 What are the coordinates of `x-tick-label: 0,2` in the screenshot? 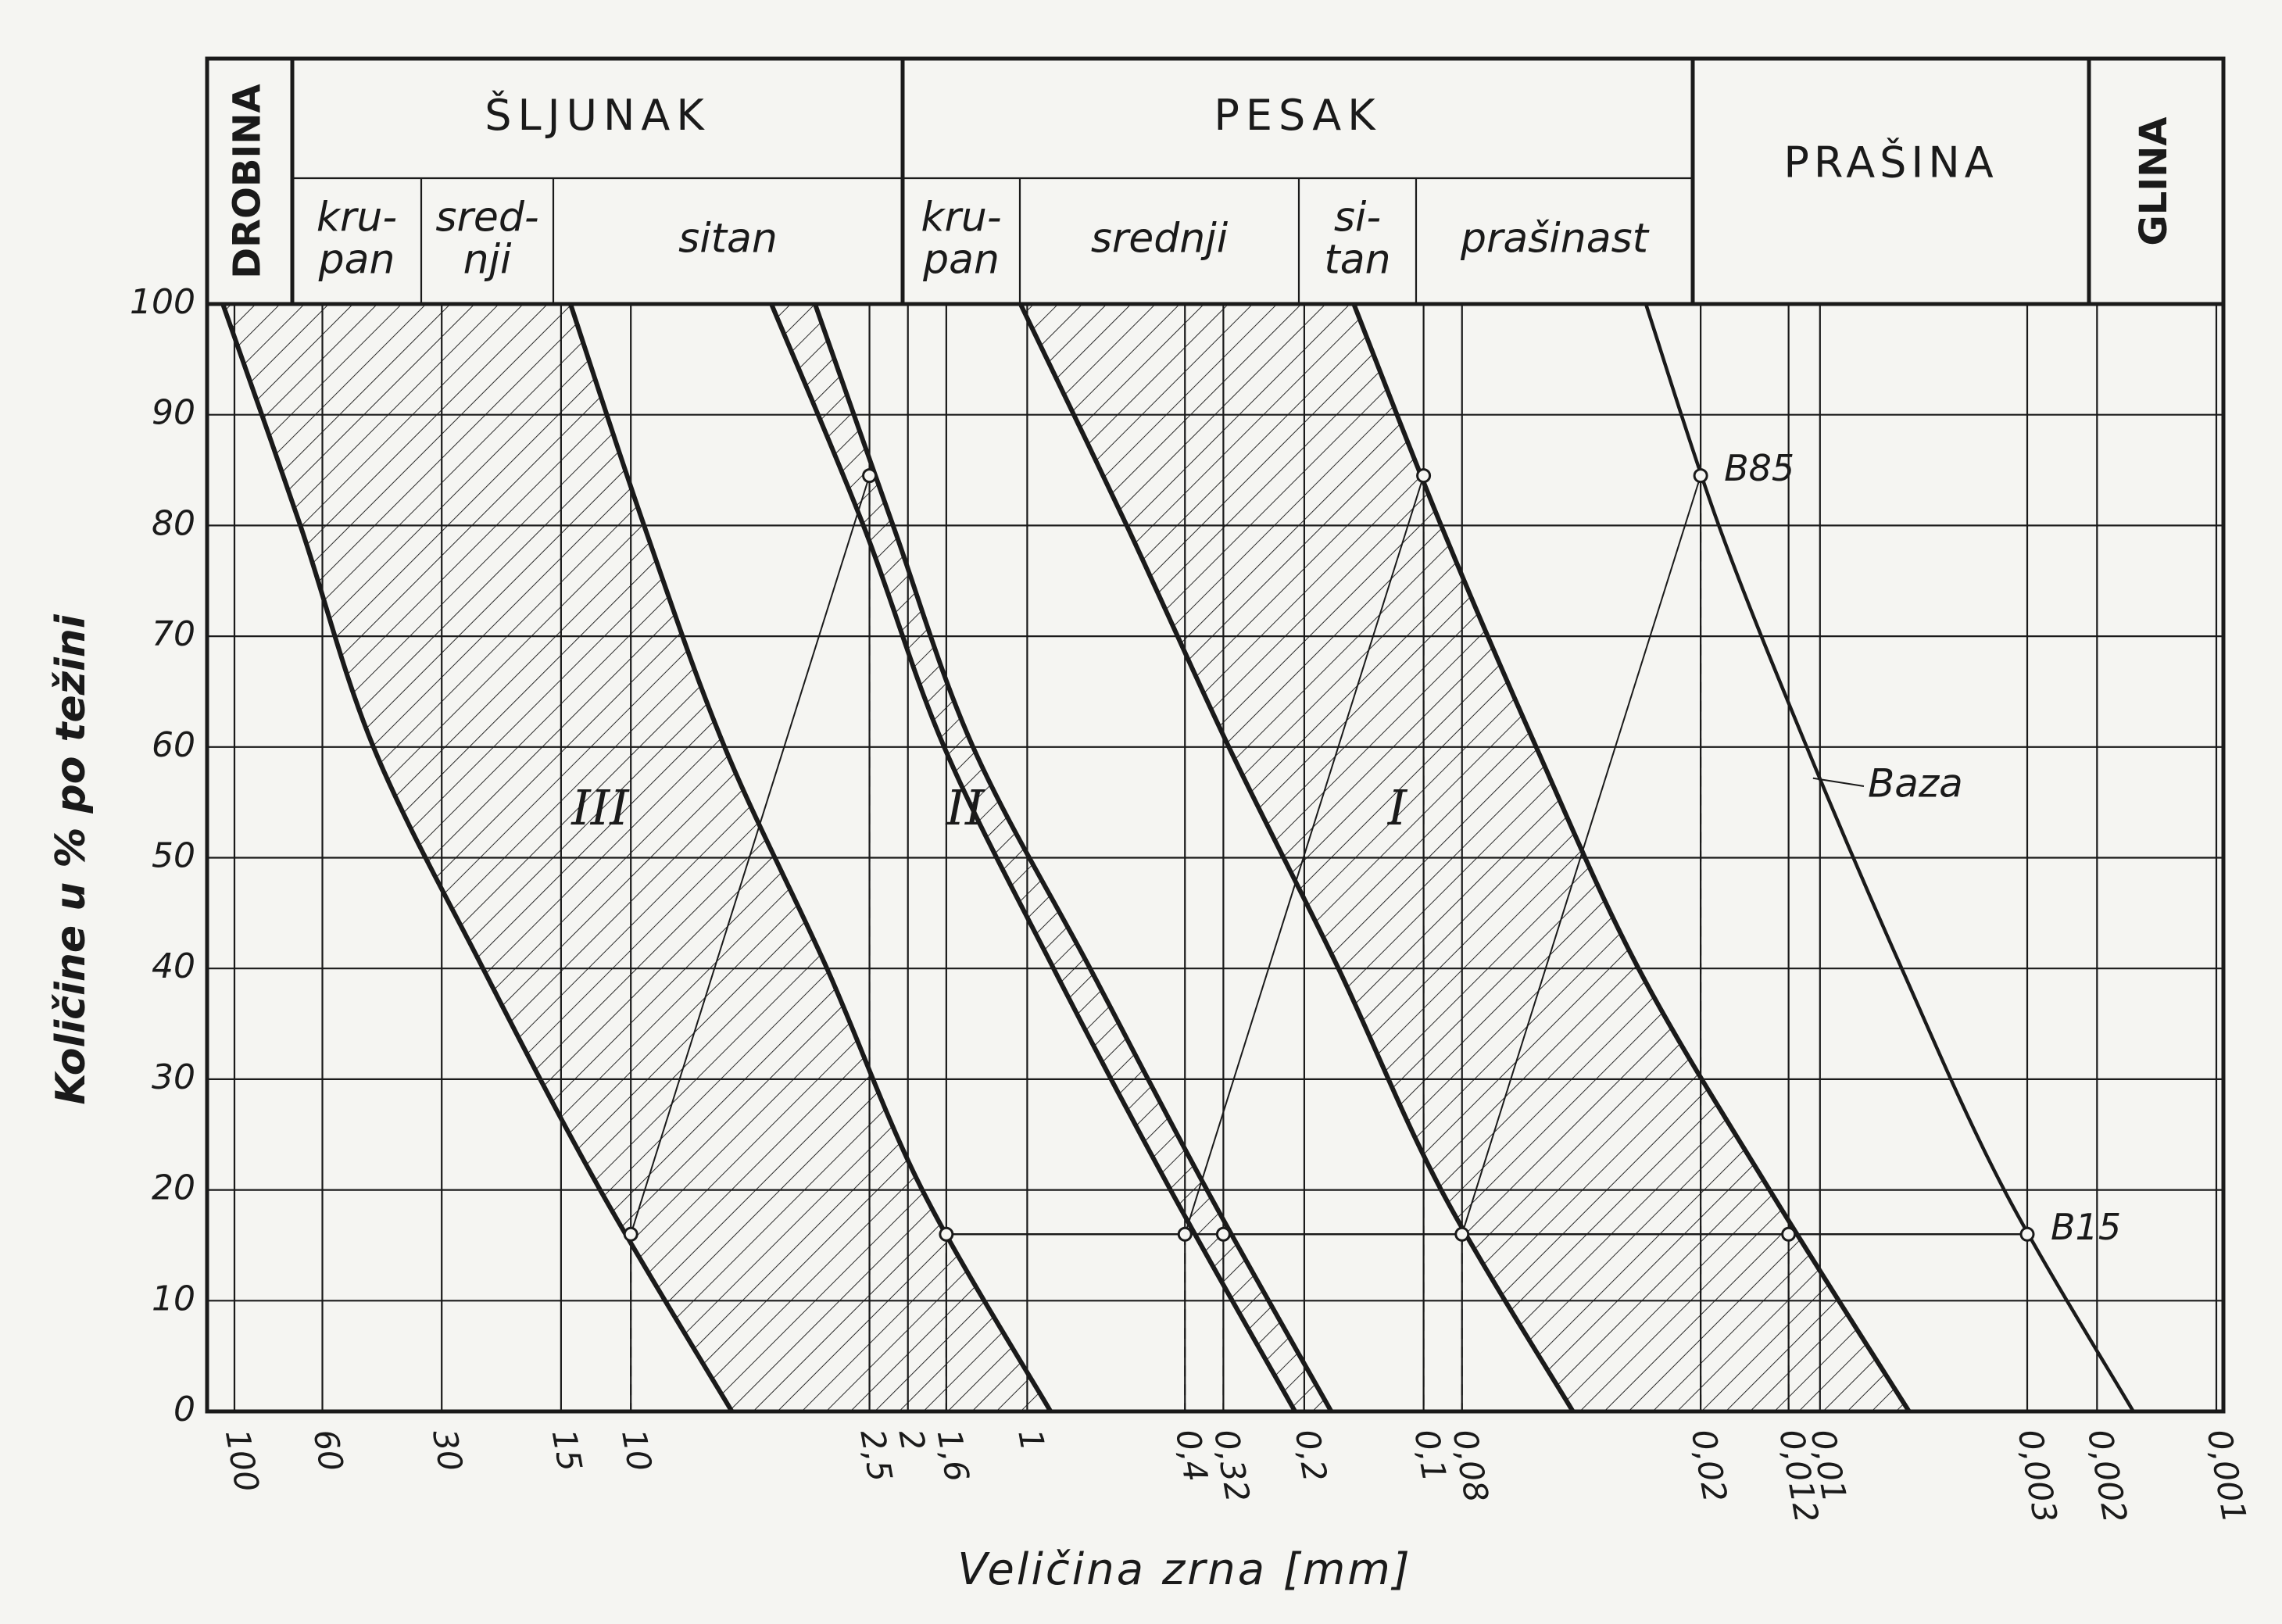 It's located at (1311, 1455).